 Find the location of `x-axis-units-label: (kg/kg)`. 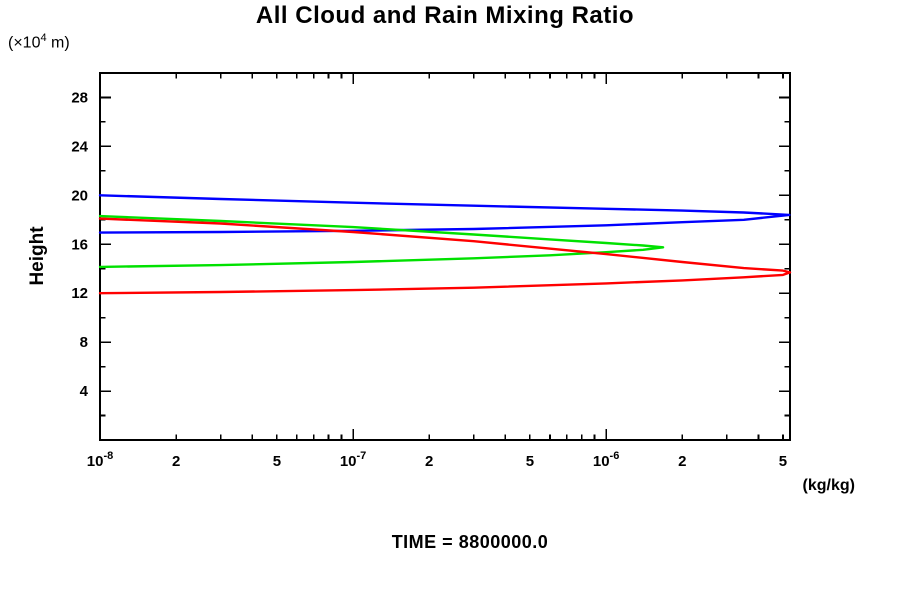

x-axis-units-label: (kg/kg) is located at coordinates (828, 485).